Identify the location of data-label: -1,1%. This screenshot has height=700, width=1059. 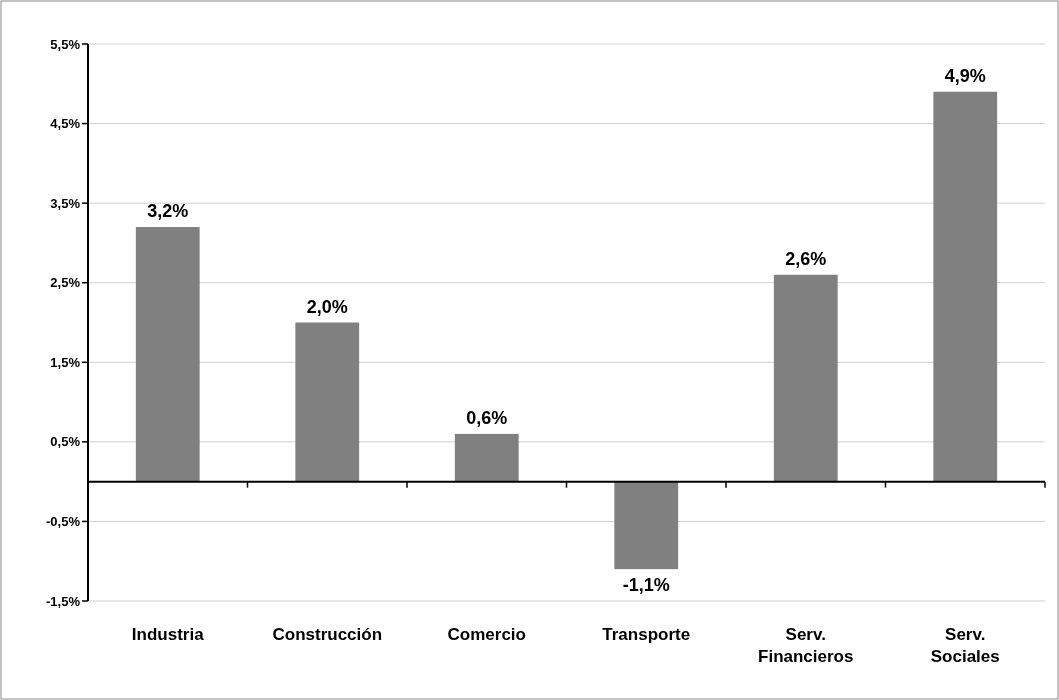
(646, 585).